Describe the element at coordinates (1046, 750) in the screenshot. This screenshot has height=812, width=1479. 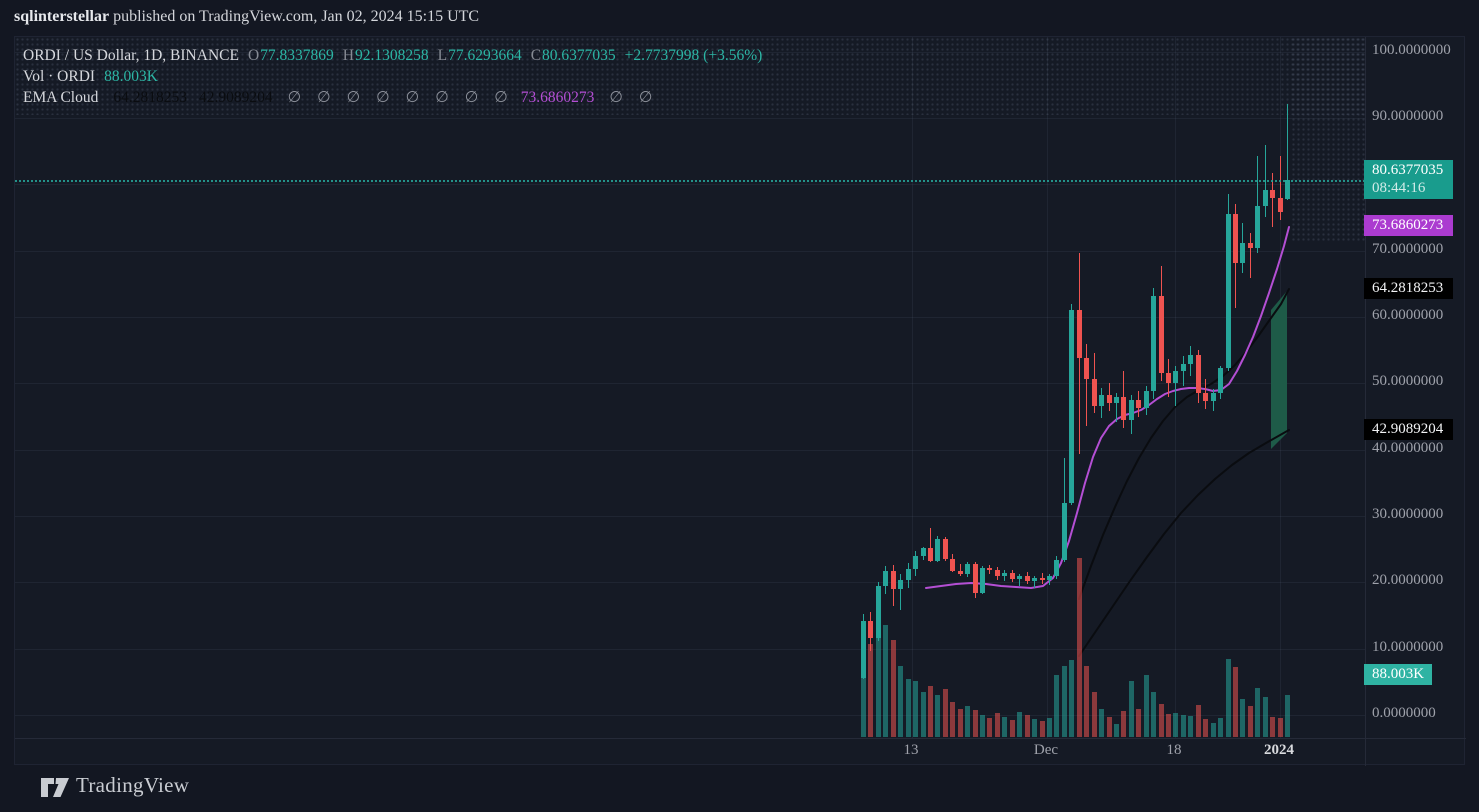
I see `time-axis-label: Dec` at that location.